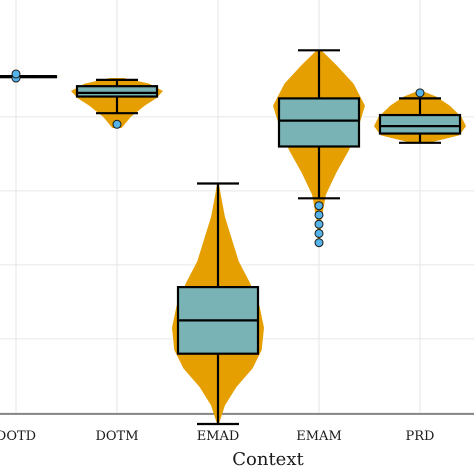 This screenshot has width=474, height=474. Describe the element at coordinates (268, 459) in the screenshot. I see `x-axis-title: Context` at that location.